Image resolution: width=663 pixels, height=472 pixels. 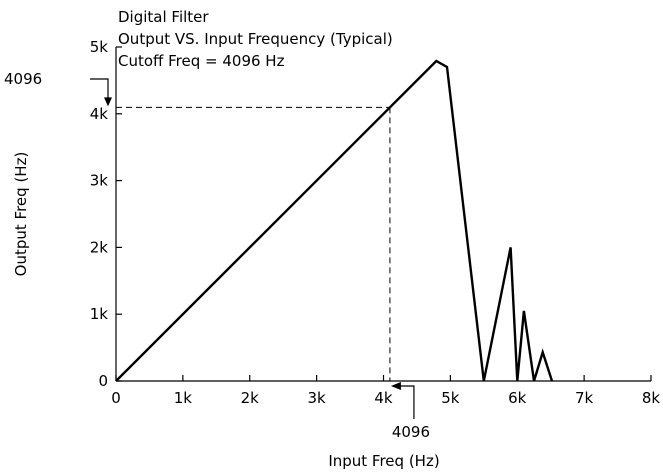 I want to click on x-tick-label: 6k, so click(x=517, y=398).